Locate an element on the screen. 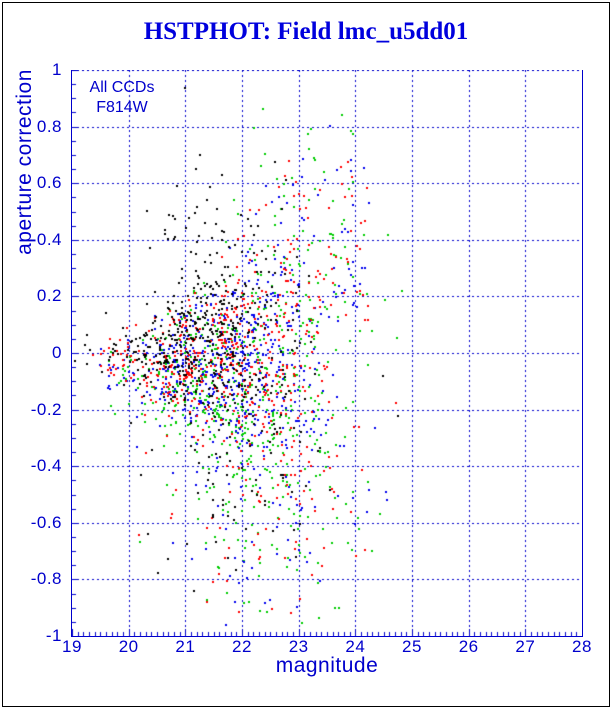 The width and height of the screenshot is (612, 709). y-tick-label: 0.6 is located at coordinates (49, 183).